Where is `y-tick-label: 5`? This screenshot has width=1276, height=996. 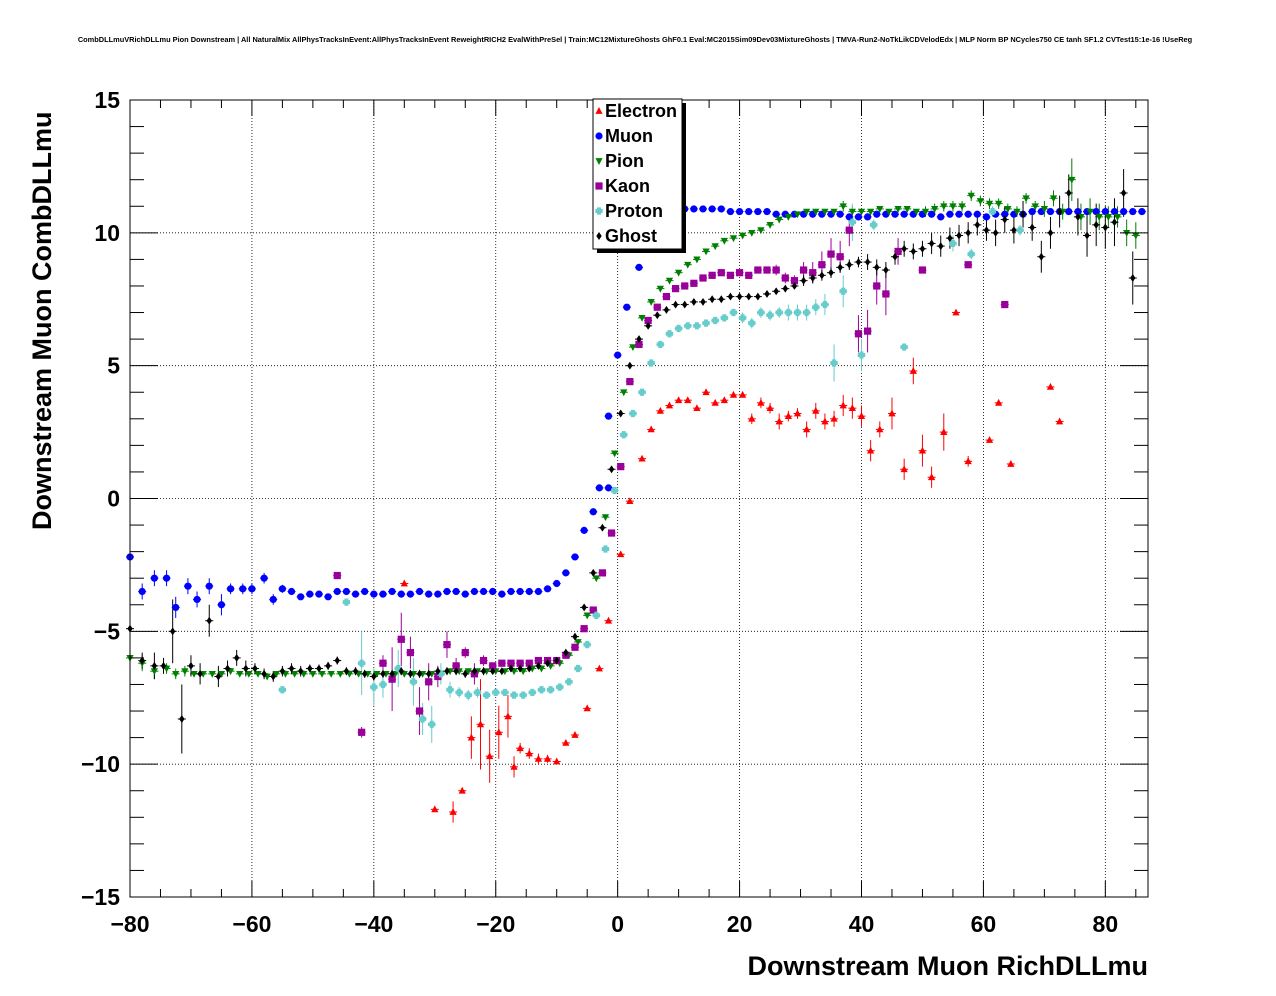
y-tick-label: 5 is located at coordinates (113, 366).